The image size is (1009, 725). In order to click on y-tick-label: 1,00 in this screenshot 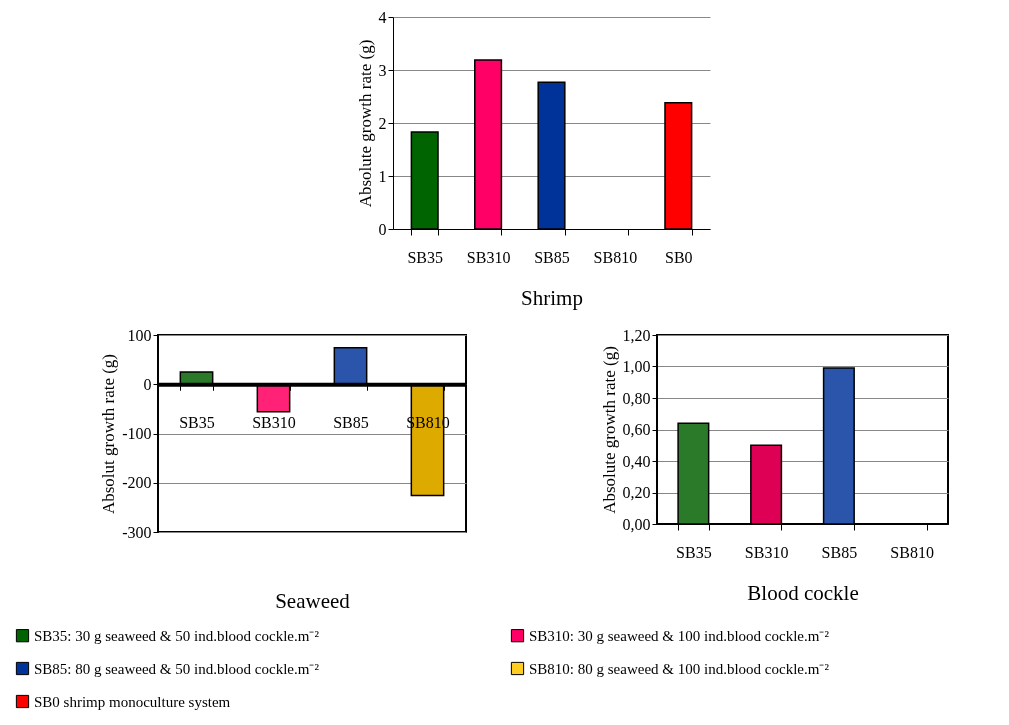, I will do `click(636, 366)`.